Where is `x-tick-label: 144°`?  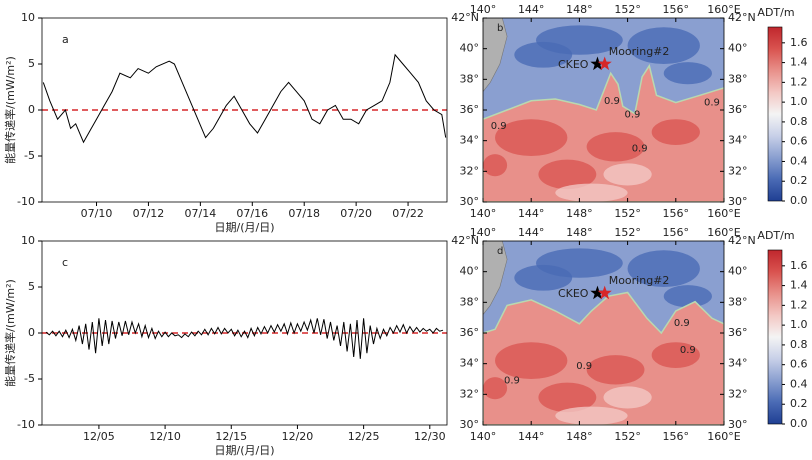
x-tick-label: 144° is located at coordinates (531, 436).